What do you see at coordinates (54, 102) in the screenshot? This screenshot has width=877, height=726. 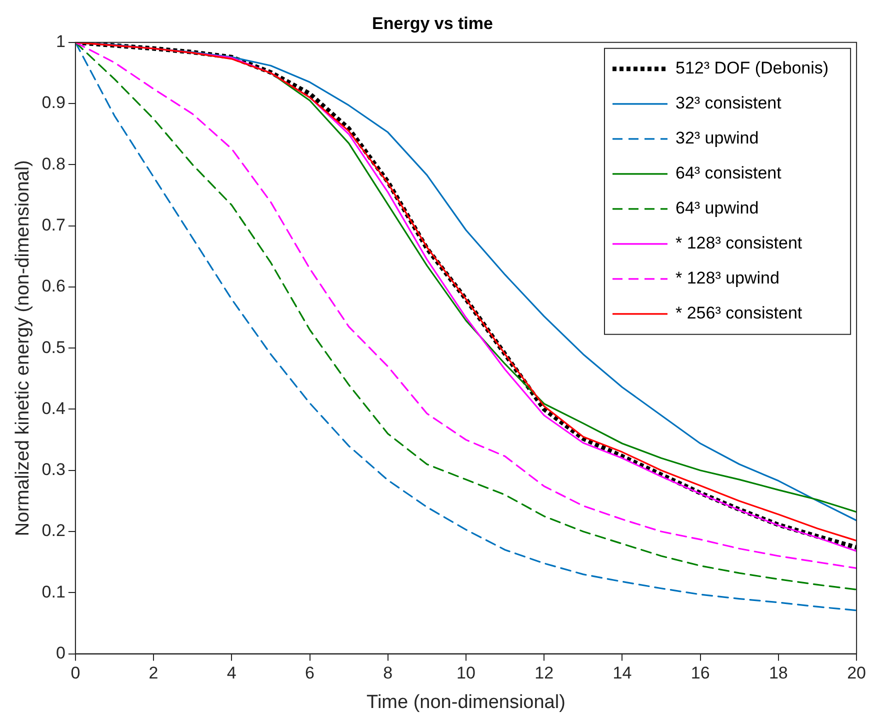 I see `y-tick-label: 0.9` at bounding box center [54, 102].